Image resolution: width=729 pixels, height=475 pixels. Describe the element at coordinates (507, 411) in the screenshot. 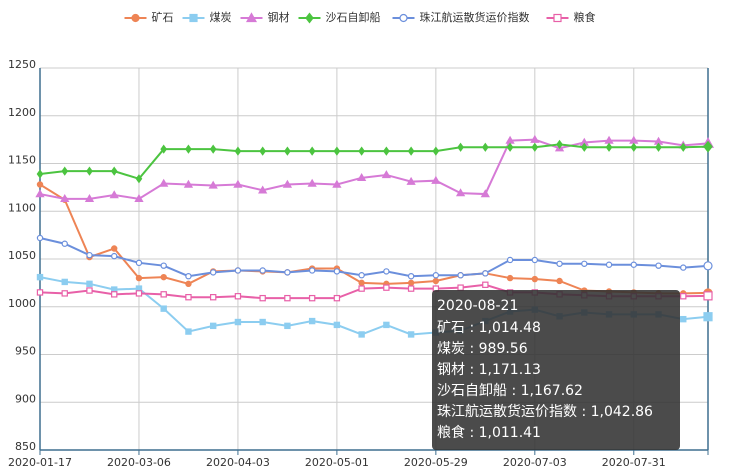

I see `tooltip-name: 珠江航运散货运价指数` at that location.